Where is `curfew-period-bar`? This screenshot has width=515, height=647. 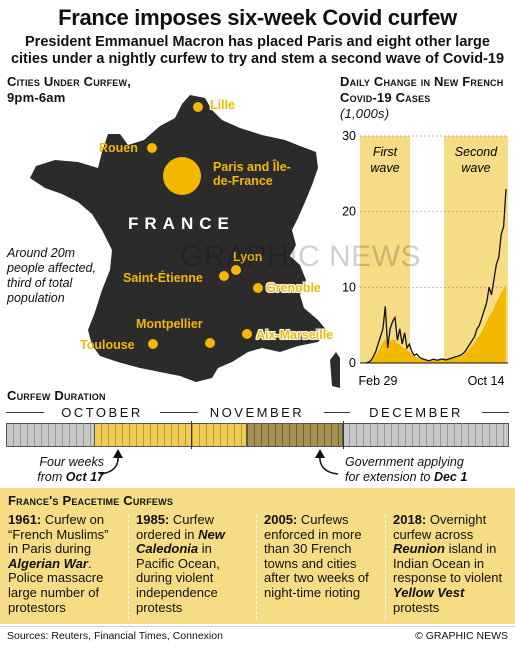 curfew-period-bar is located at coordinates (170, 435).